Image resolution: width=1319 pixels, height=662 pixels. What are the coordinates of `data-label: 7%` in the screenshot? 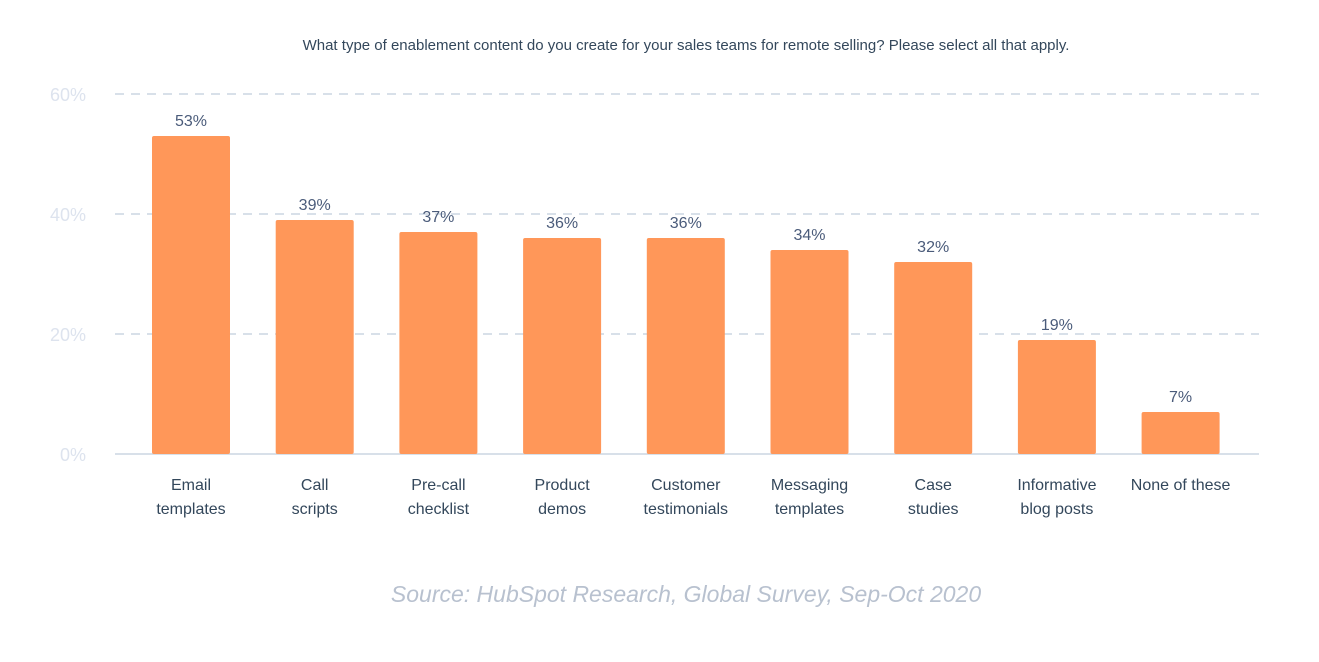 It's located at (1180, 397).